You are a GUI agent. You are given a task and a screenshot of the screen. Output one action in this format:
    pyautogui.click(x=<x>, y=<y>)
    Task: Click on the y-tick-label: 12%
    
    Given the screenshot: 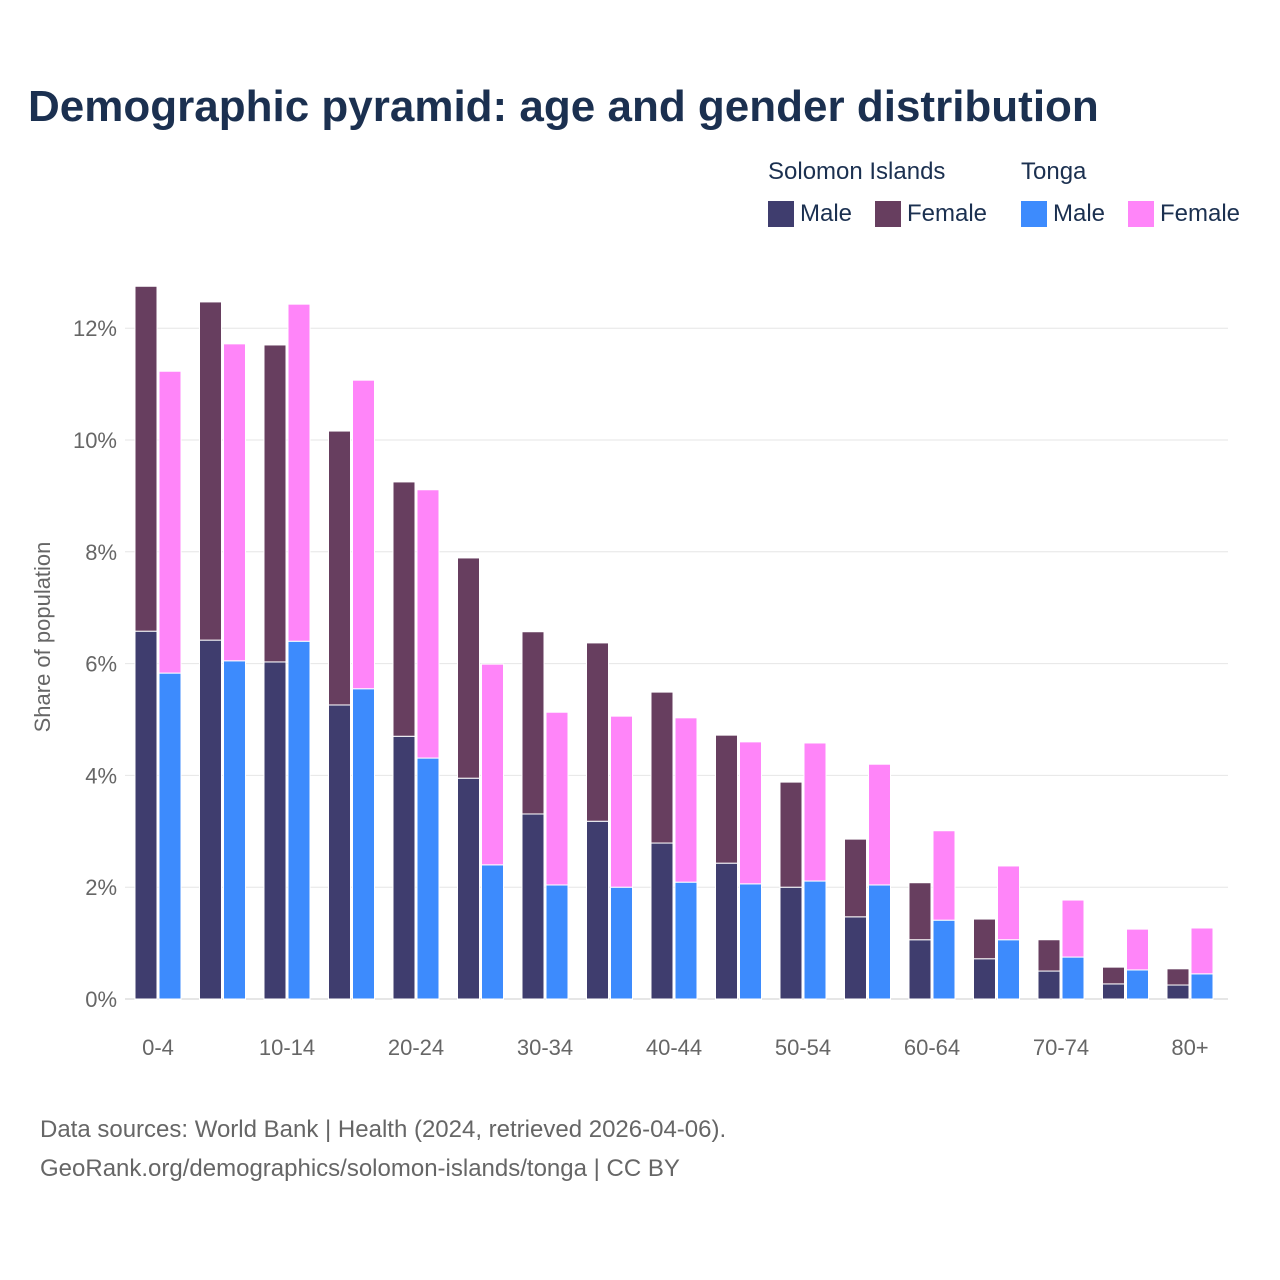 What is the action you would take?
    pyautogui.click(x=95, y=328)
    